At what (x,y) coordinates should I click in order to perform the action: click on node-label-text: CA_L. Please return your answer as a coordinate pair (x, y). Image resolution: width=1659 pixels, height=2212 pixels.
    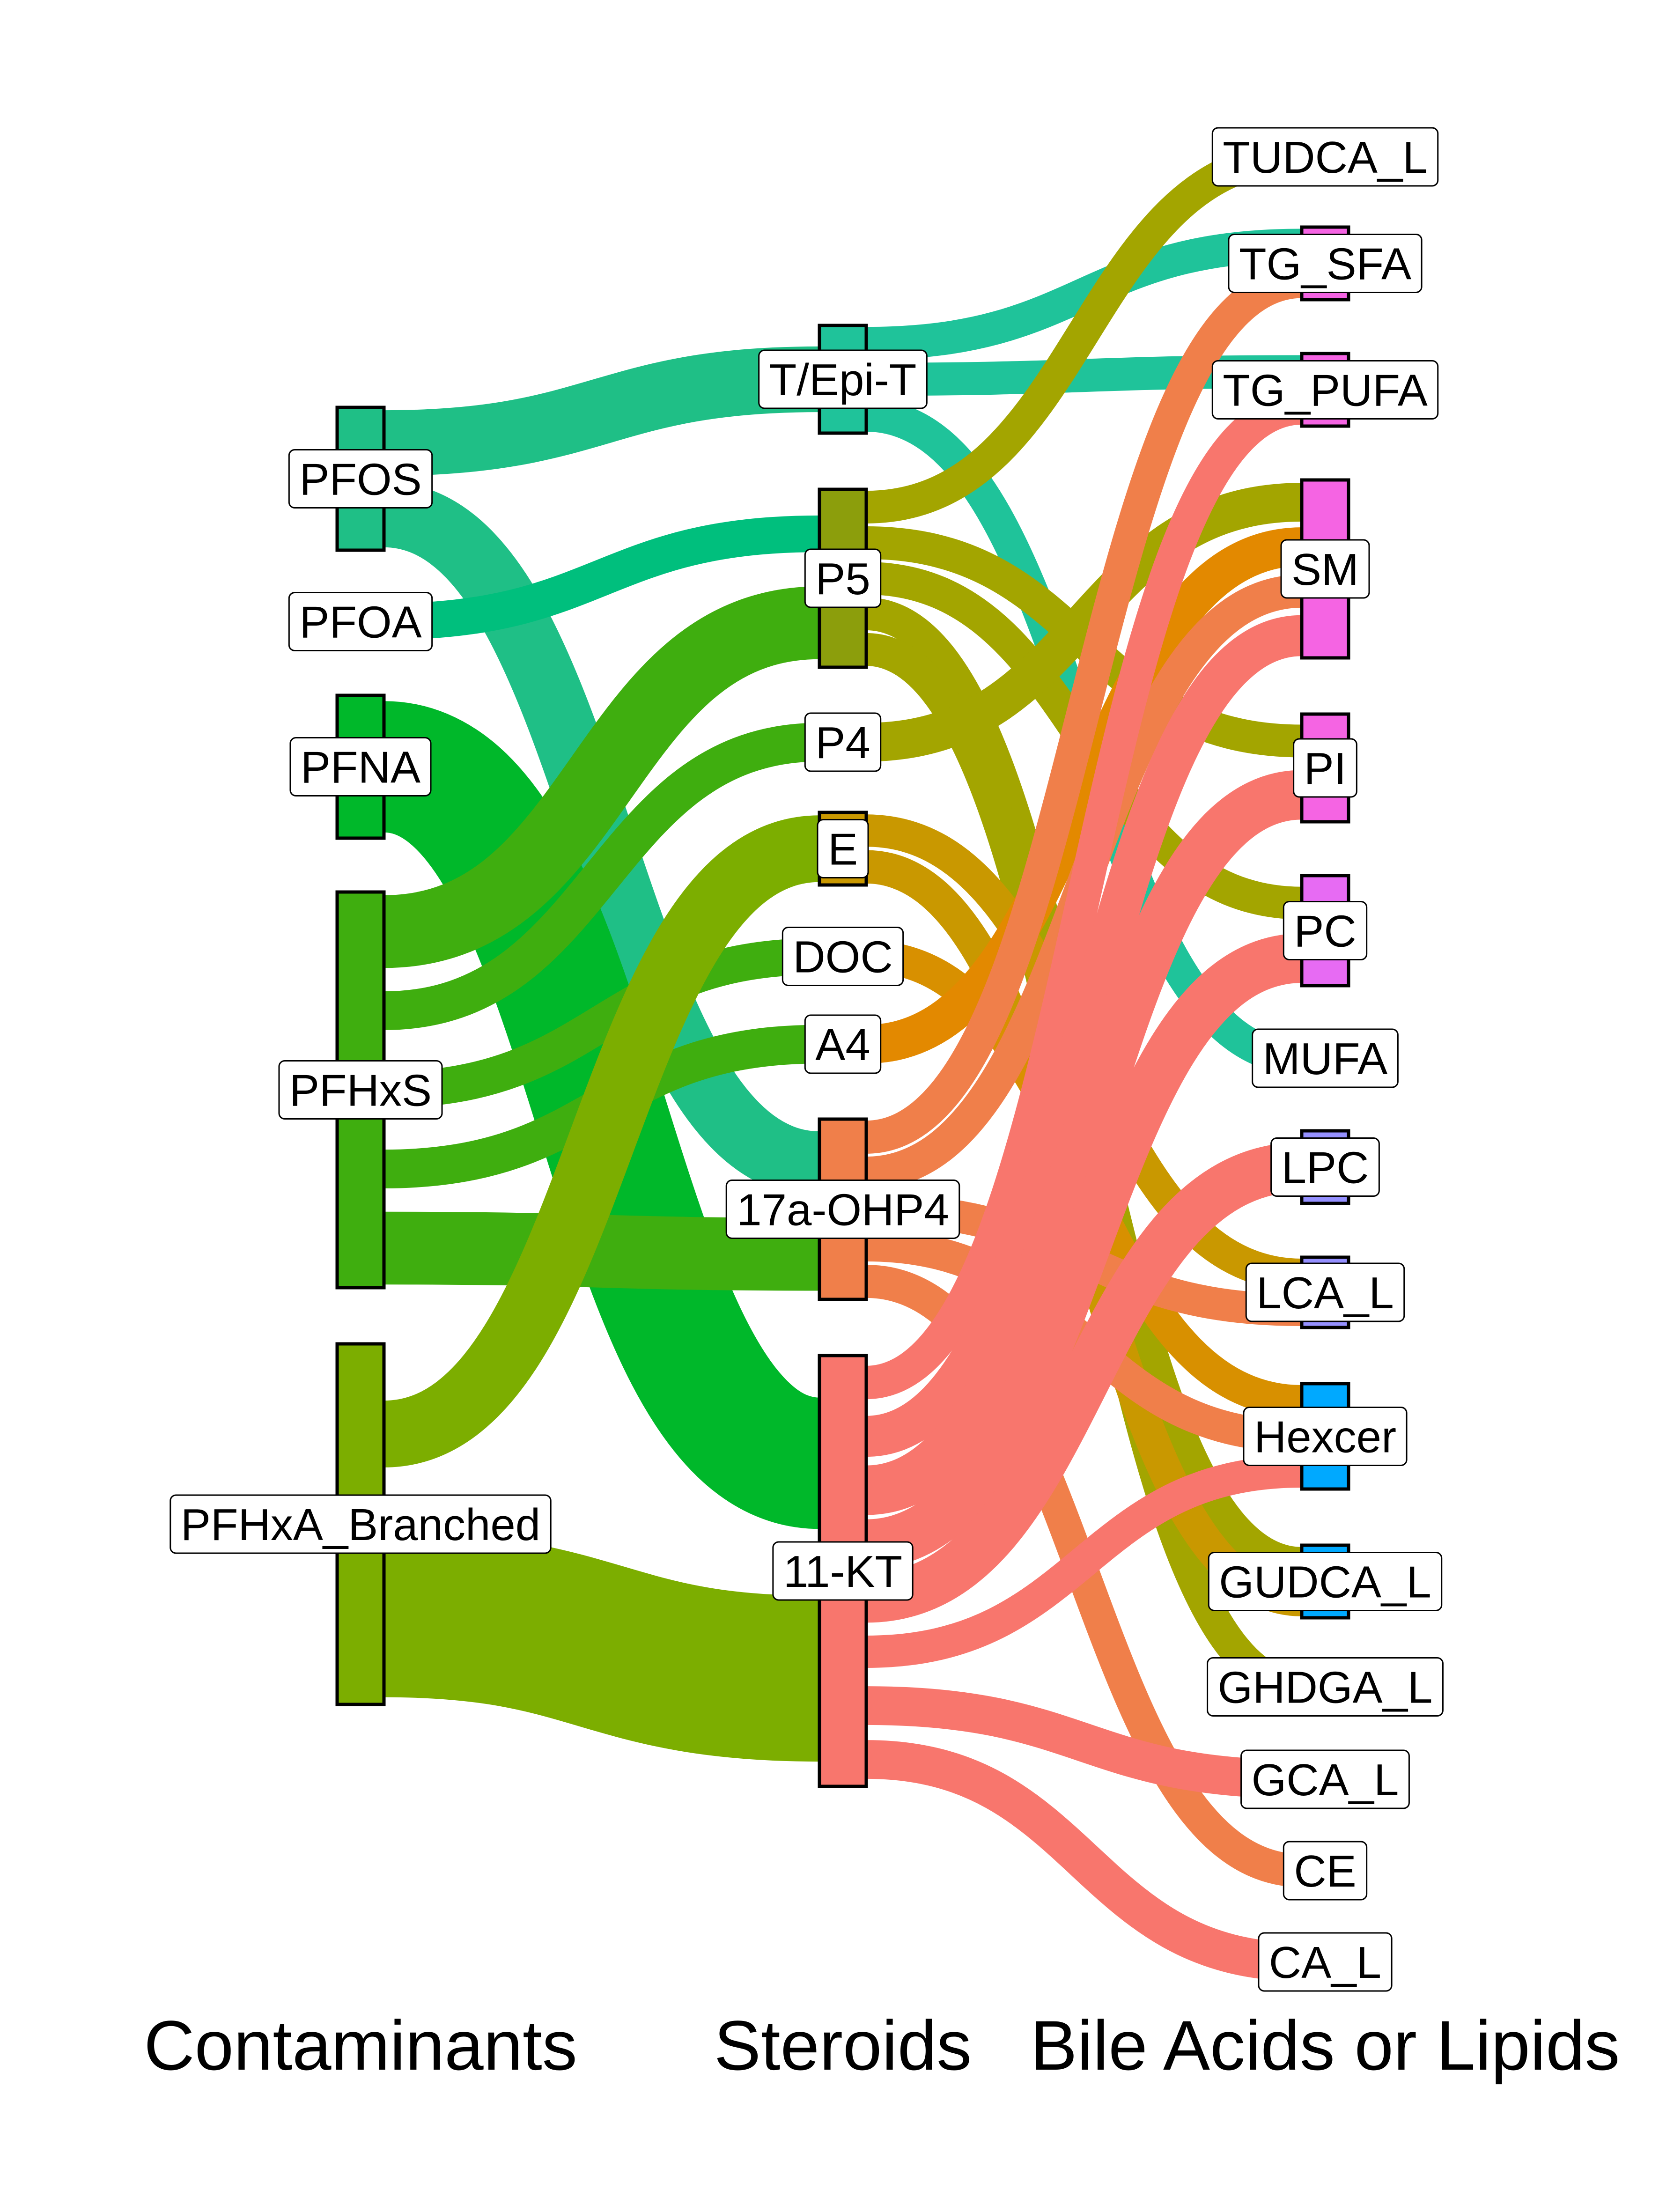
    Looking at the image, I should click on (1325, 1963).